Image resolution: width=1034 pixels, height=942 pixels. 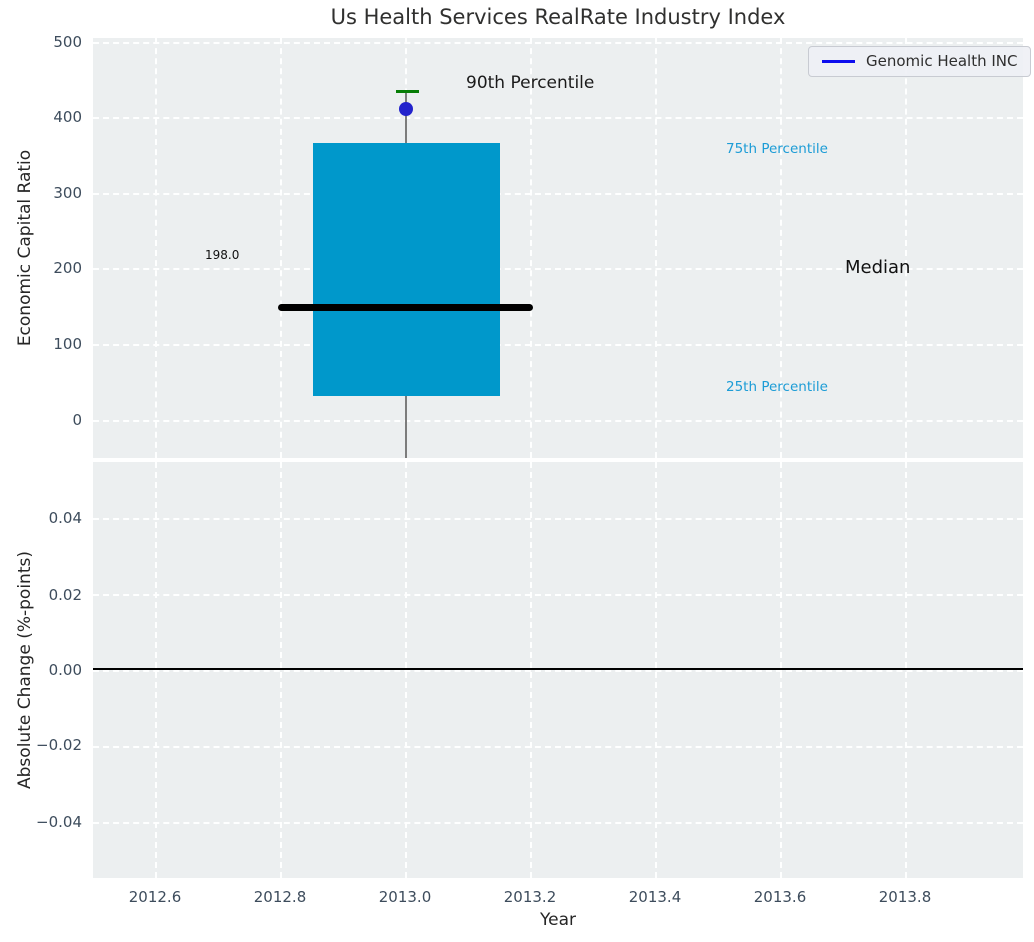 What do you see at coordinates (65, 670) in the screenshot?
I see `ytick-label: 0.00` at bounding box center [65, 670].